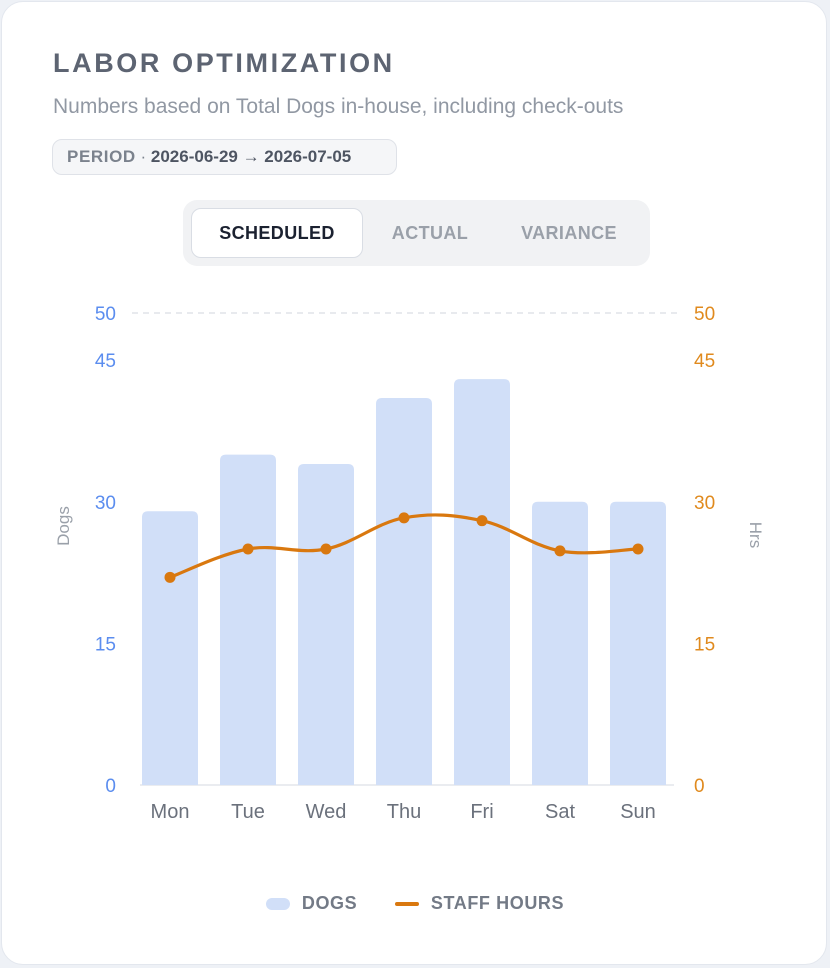 Image resolution: width=830 pixels, height=968 pixels. Describe the element at coordinates (277, 233) in the screenshot. I see `tab-scheduled: SCHEDULED` at that location.